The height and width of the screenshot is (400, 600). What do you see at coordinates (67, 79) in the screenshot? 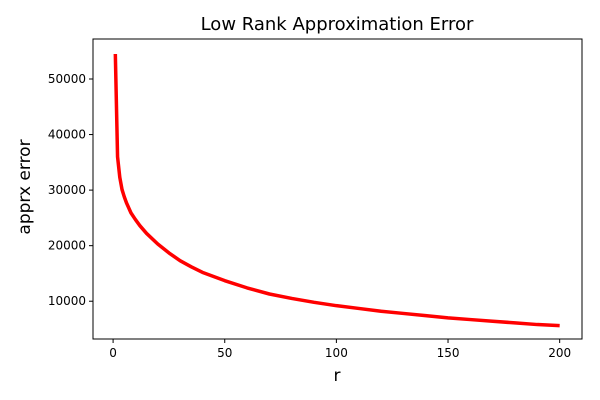
I see `y-tick-label: 50000` at bounding box center [67, 79].